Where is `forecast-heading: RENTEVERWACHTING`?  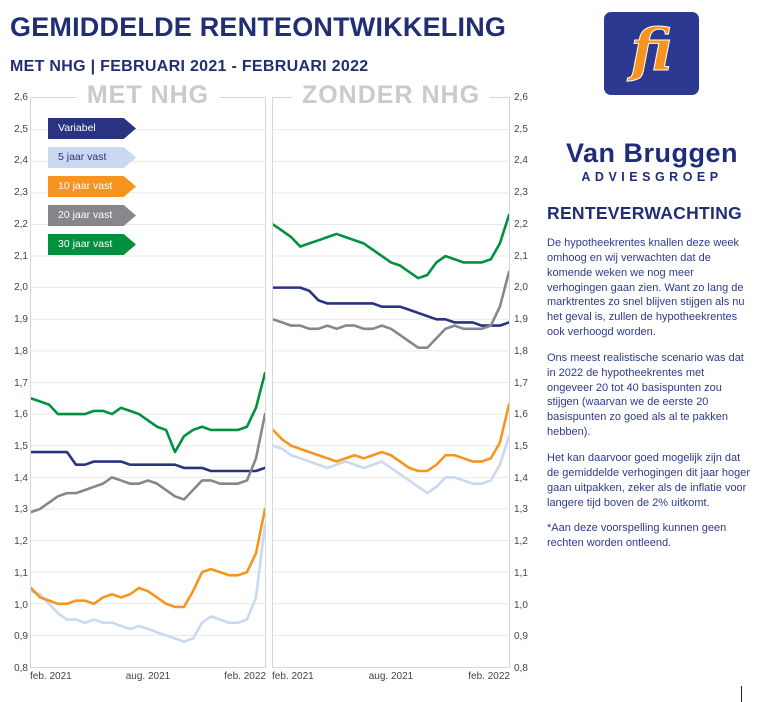
forecast-heading: RENTEVERWACHTING is located at coordinates (645, 213).